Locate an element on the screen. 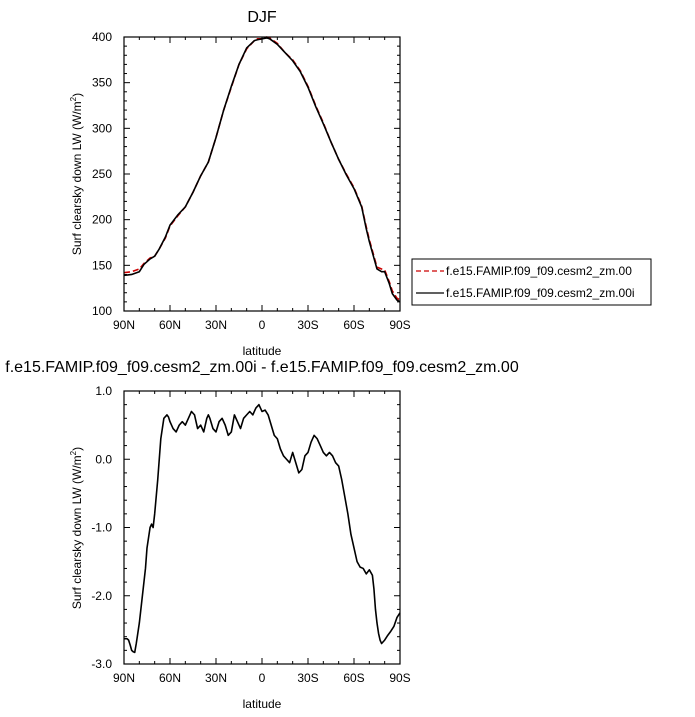 The image size is (695, 717). bottom-x-tick-label: 30N is located at coordinates (216, 678).